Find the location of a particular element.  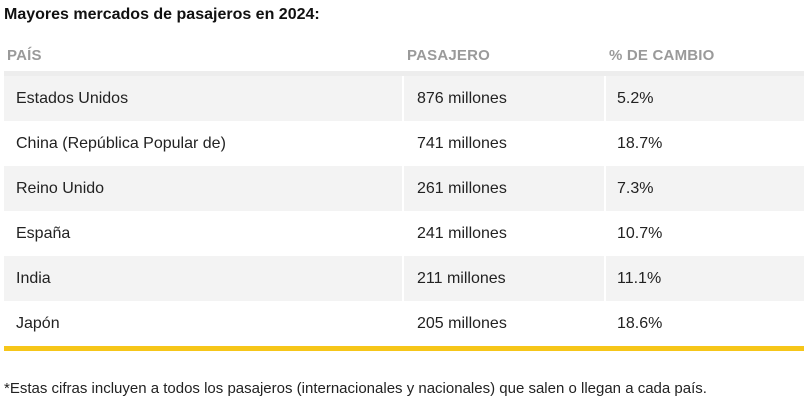

cell-change: 5.2% is located at coordinates (705, 98).